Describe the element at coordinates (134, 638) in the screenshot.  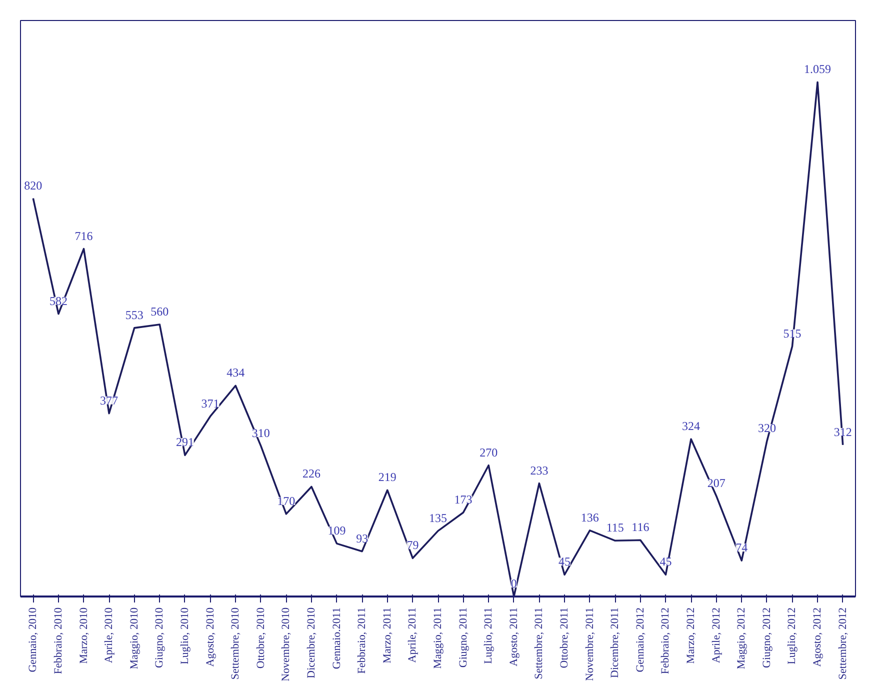
I see `x-tick-label: Maggio, 2010` at that location.